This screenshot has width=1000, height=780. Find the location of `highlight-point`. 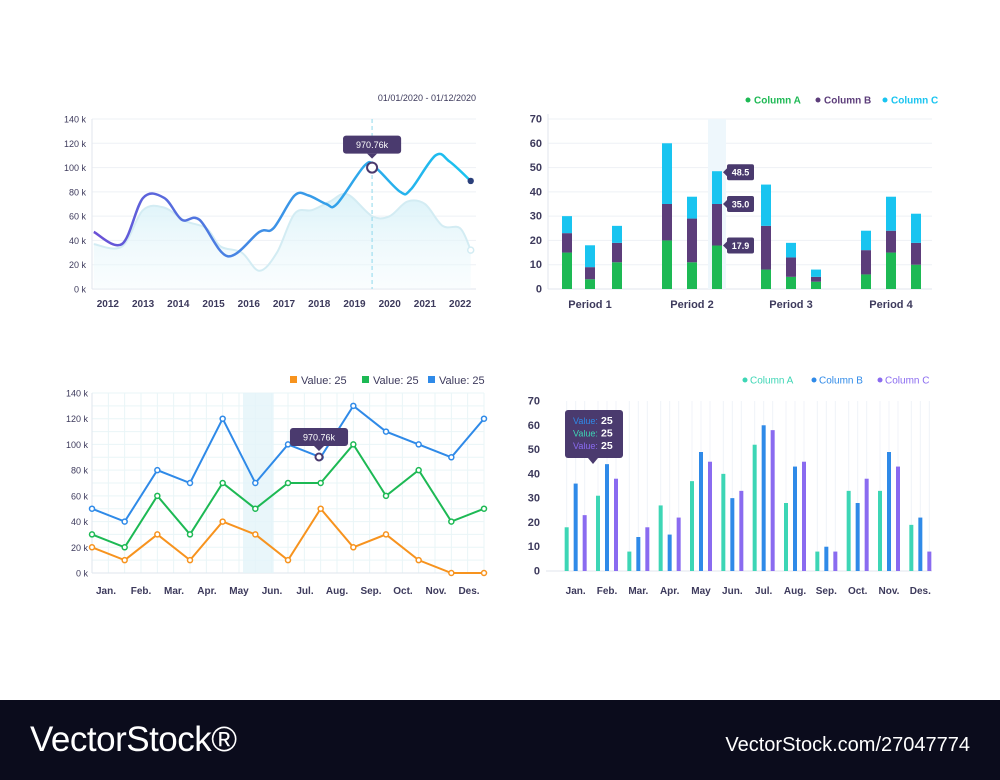

highlight-point is located at coordinates (372, 167).